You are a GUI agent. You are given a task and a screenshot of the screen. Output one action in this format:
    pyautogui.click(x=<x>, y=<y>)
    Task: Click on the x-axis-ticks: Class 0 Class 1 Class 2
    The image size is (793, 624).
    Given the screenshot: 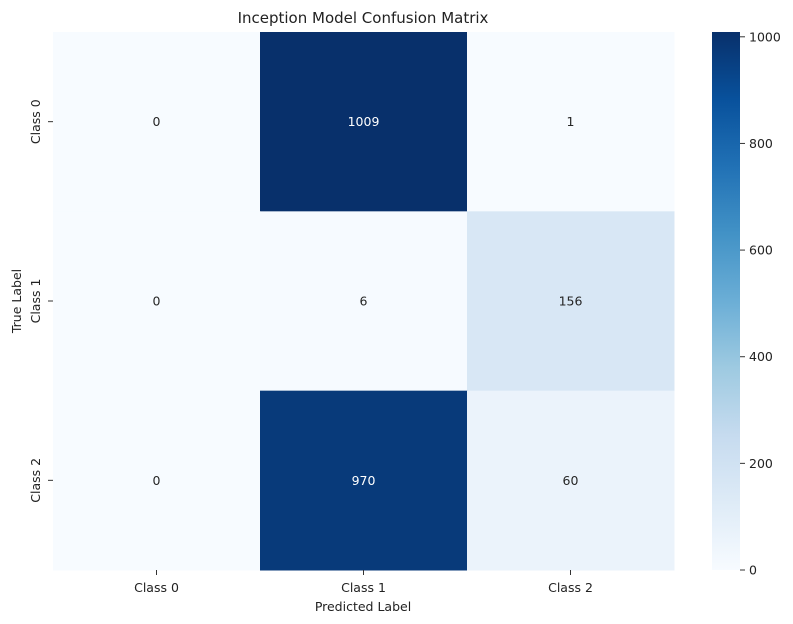 What is the action you would take?
    pyautogui.click(x=363, y=582)
    